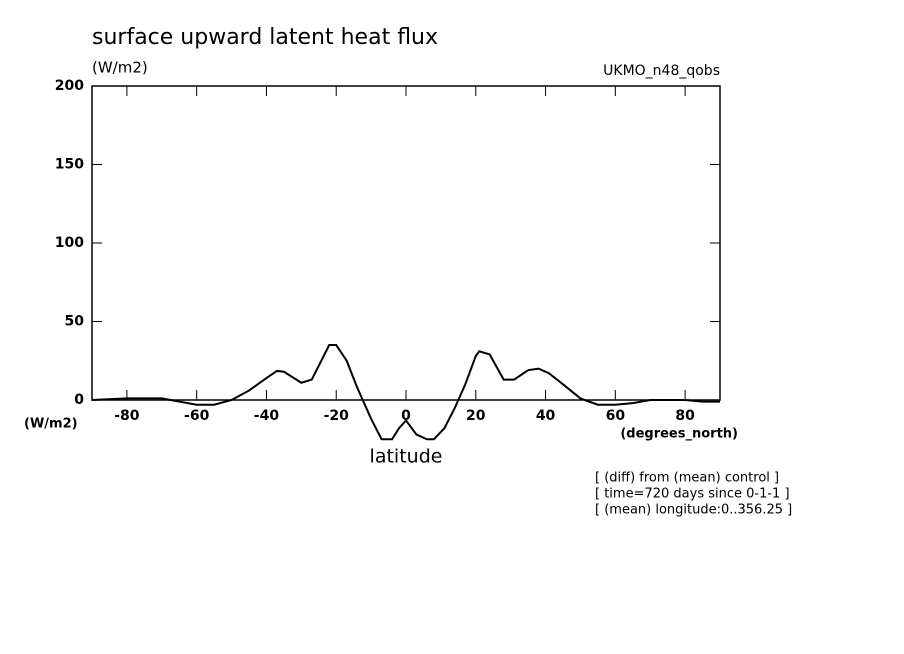 The height and width of the screenshot is (654, 904). Describe the element at coordinates (476, 416) in the screenshot. I see `x-tick-label: 20` at that location.